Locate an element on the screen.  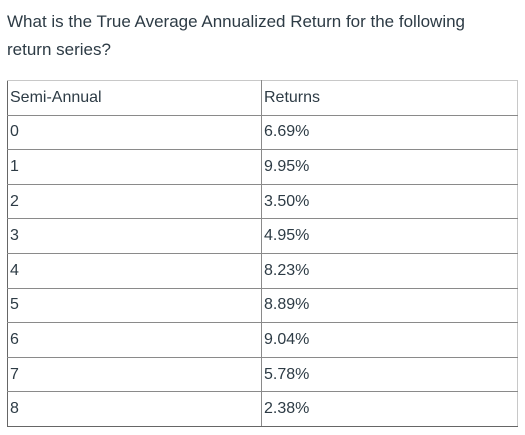
return-cell: 9.95% is located at coordinates (389, 167).